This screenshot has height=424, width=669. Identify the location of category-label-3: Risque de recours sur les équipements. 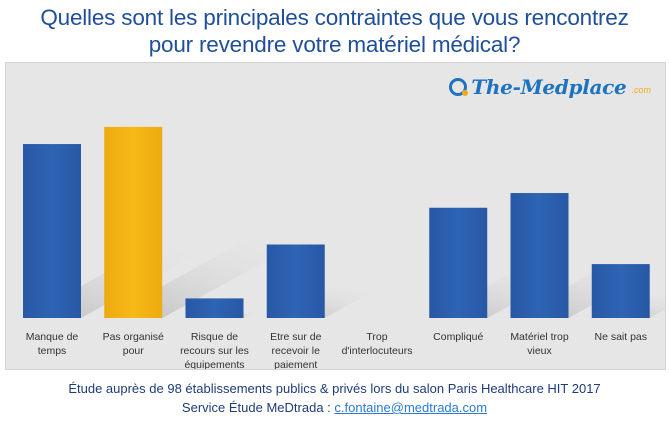
(214, 350).